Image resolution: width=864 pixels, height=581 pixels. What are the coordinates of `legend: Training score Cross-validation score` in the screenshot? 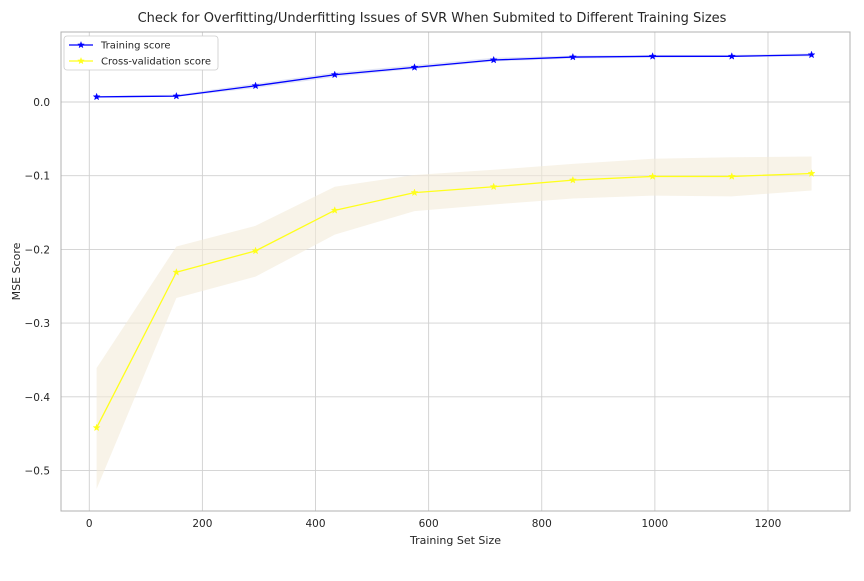 It's located at (141, 53).